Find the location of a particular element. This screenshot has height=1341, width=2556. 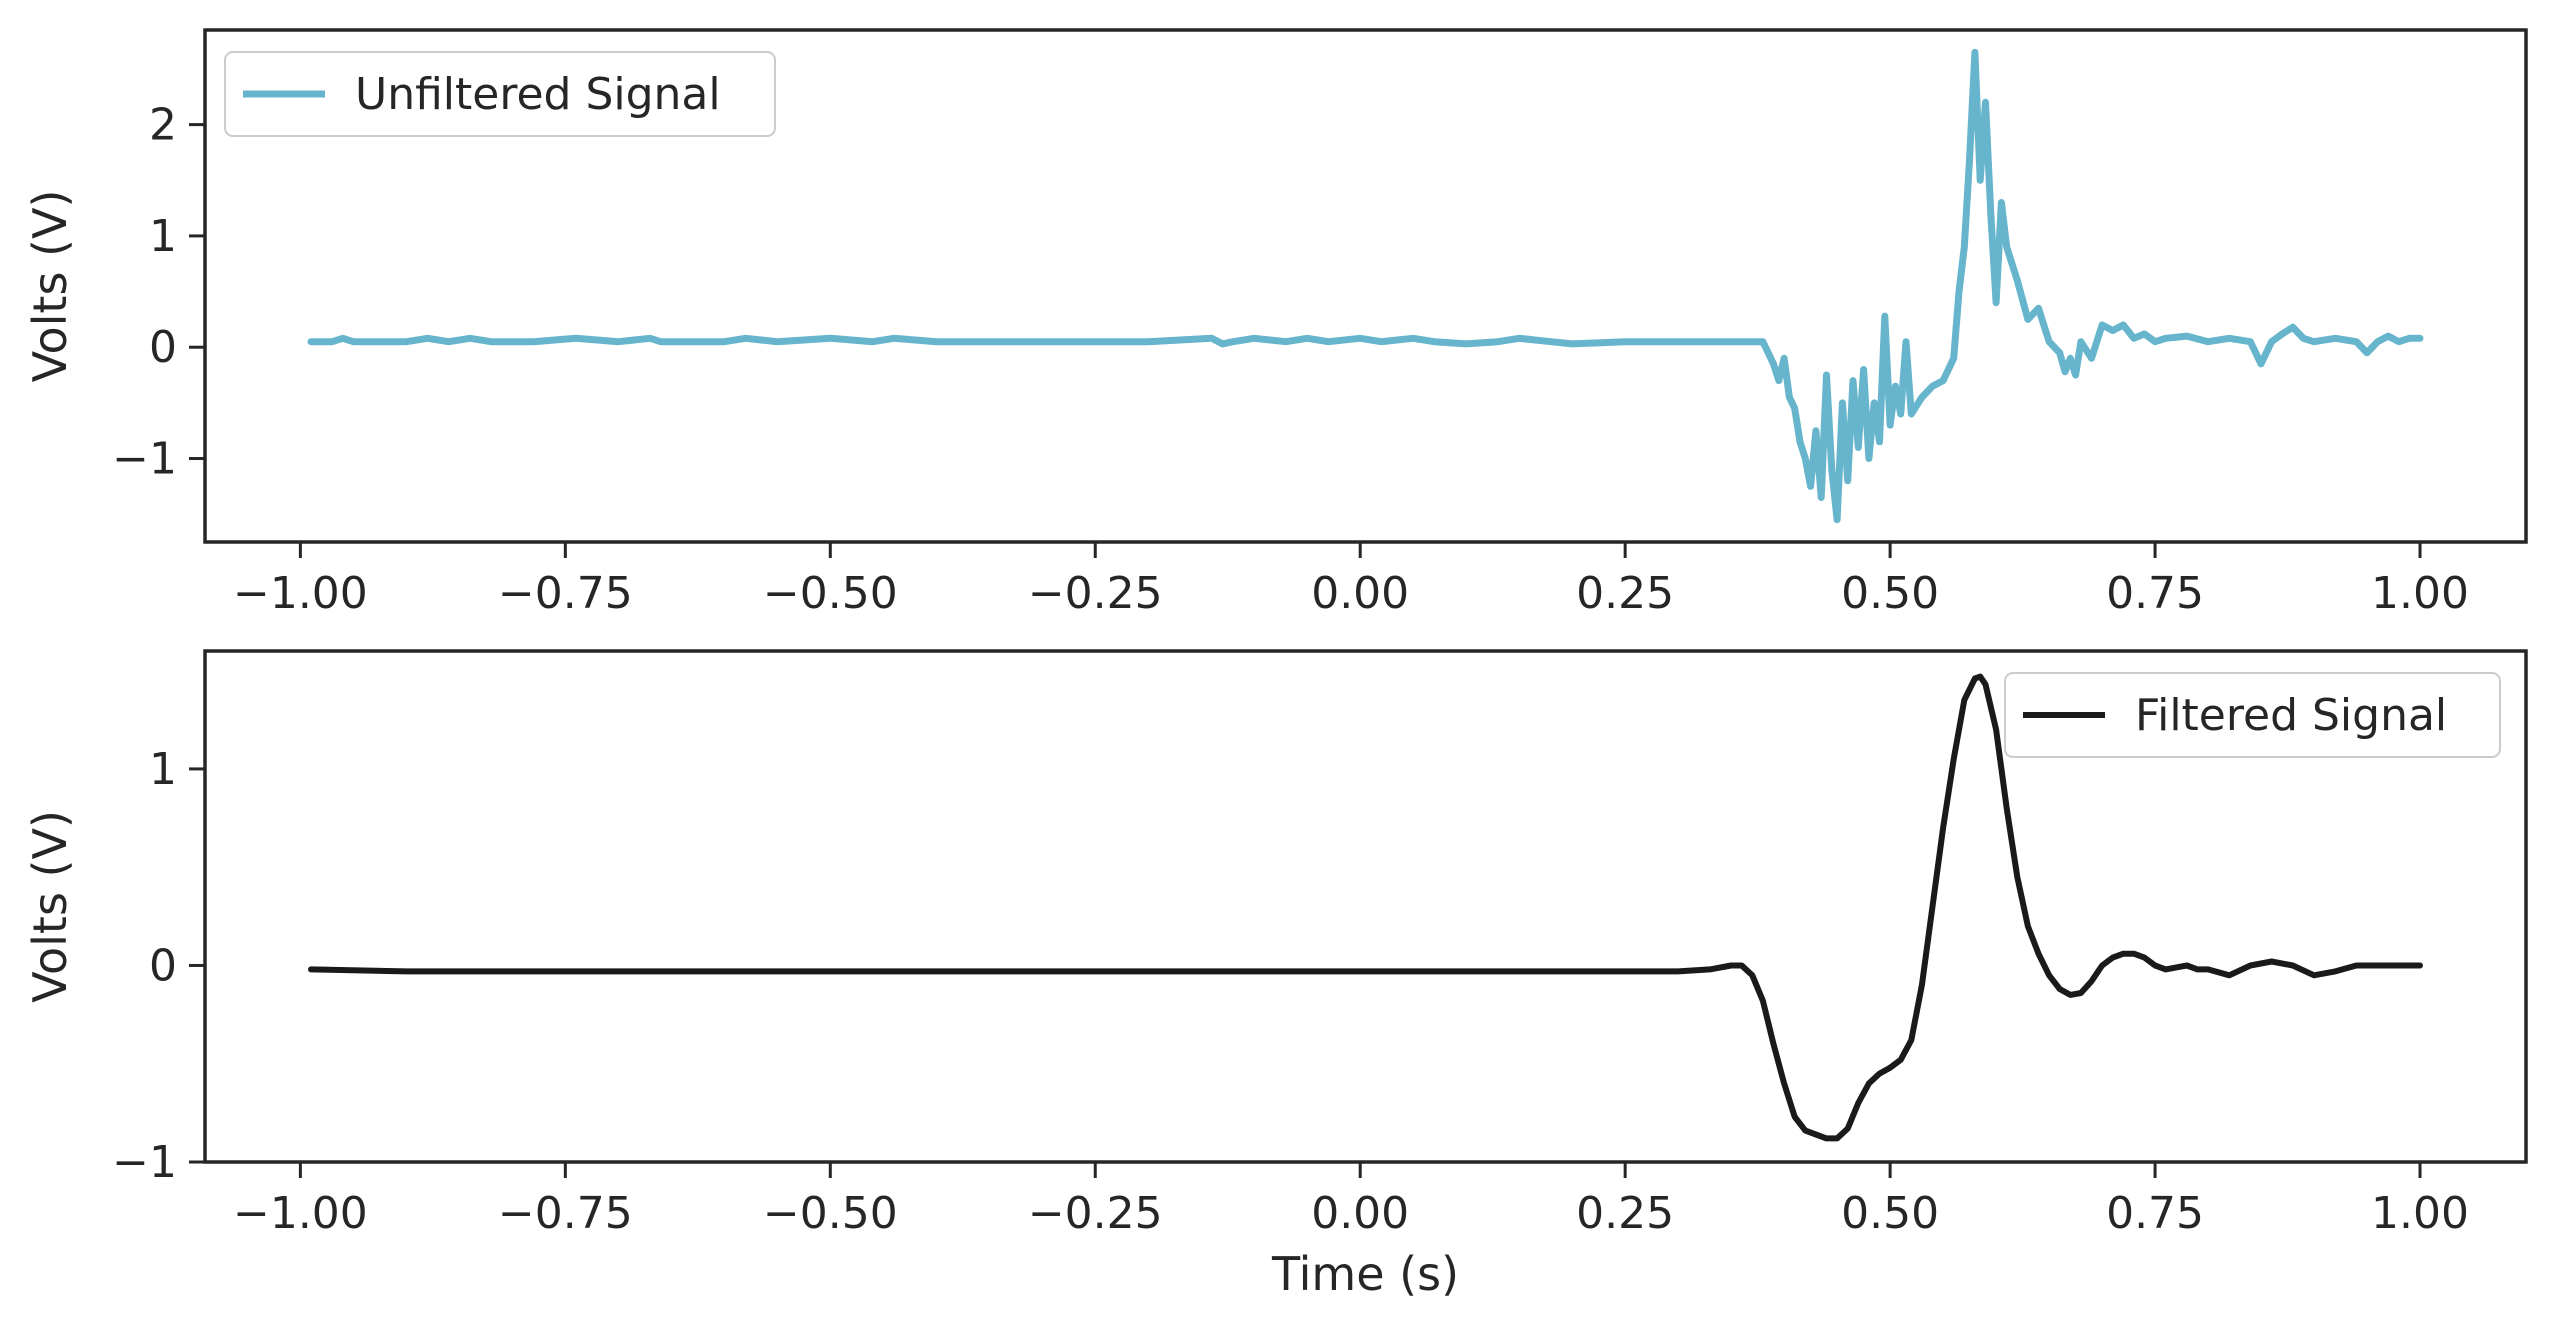

legend: Filtered Signal is located at coordinates (2252, 715).